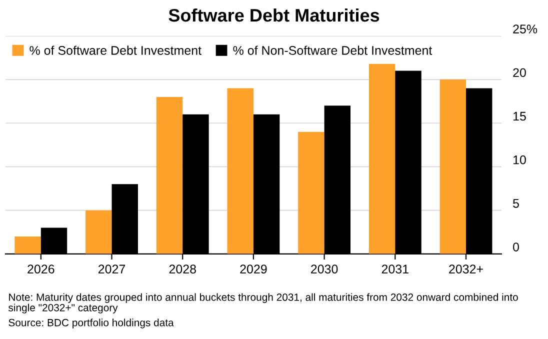 The image size is (548, 339). What do you see at coordinates (253, 269) in the screenshot?
I see `x-tick-label: 2029` at bounding box center [253, 269].